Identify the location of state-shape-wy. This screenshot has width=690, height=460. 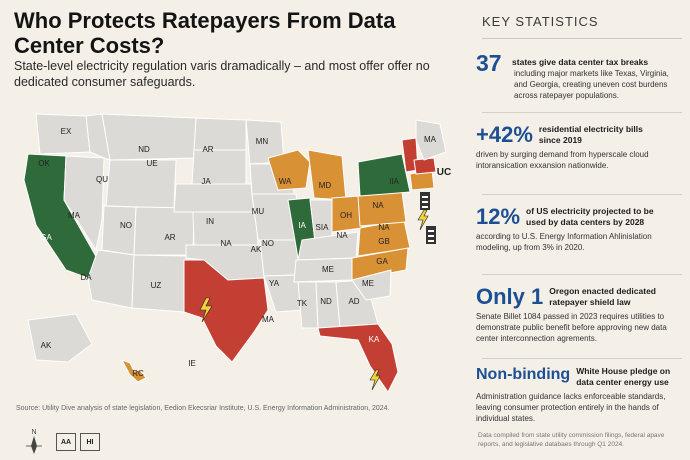
(141, 184).